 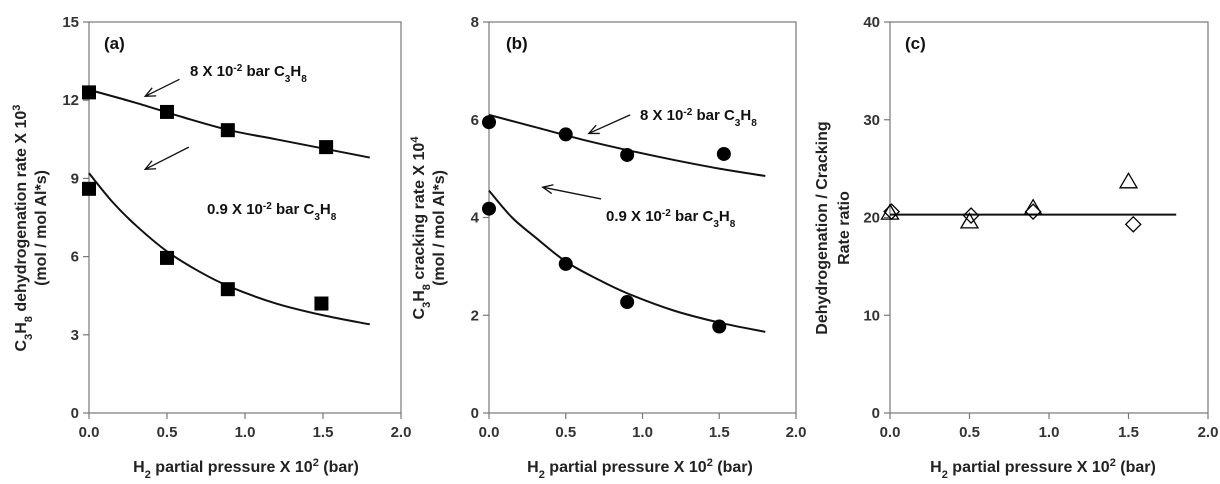 What do you see at coordinates (439, 228) in the screenshot?
I see `ylabel2-b: (mol / mol Al*s)` at bounding box center [439, 228].